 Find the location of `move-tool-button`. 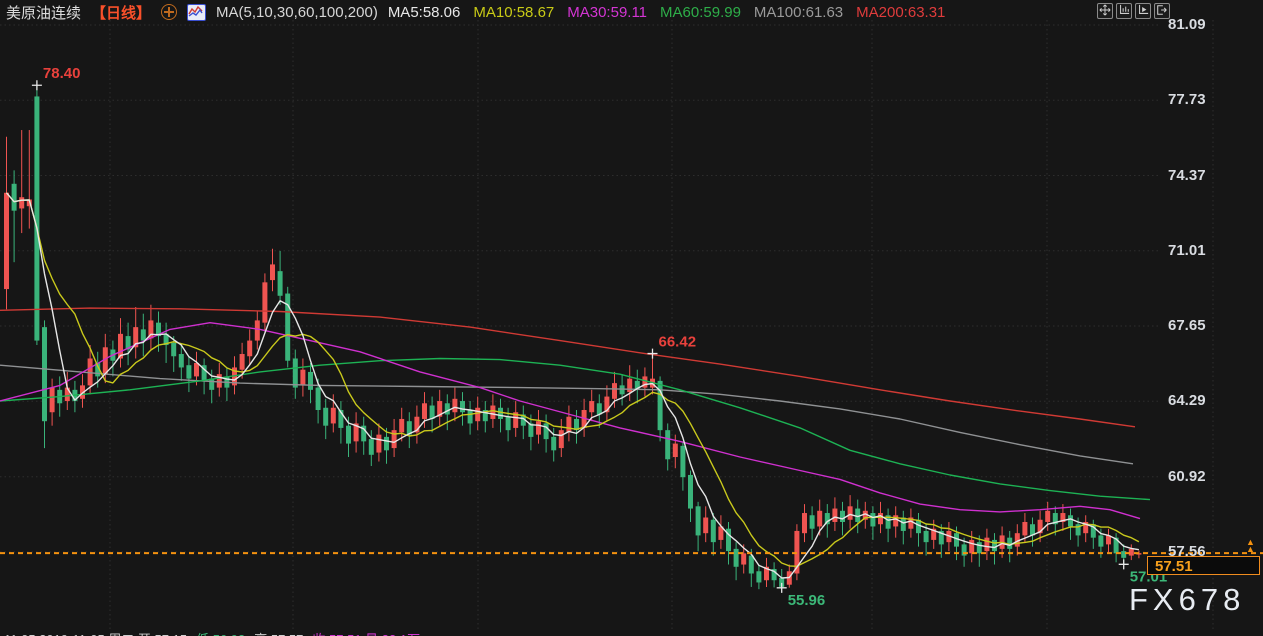

move-tool-button is located at coordinates (1105, 11).